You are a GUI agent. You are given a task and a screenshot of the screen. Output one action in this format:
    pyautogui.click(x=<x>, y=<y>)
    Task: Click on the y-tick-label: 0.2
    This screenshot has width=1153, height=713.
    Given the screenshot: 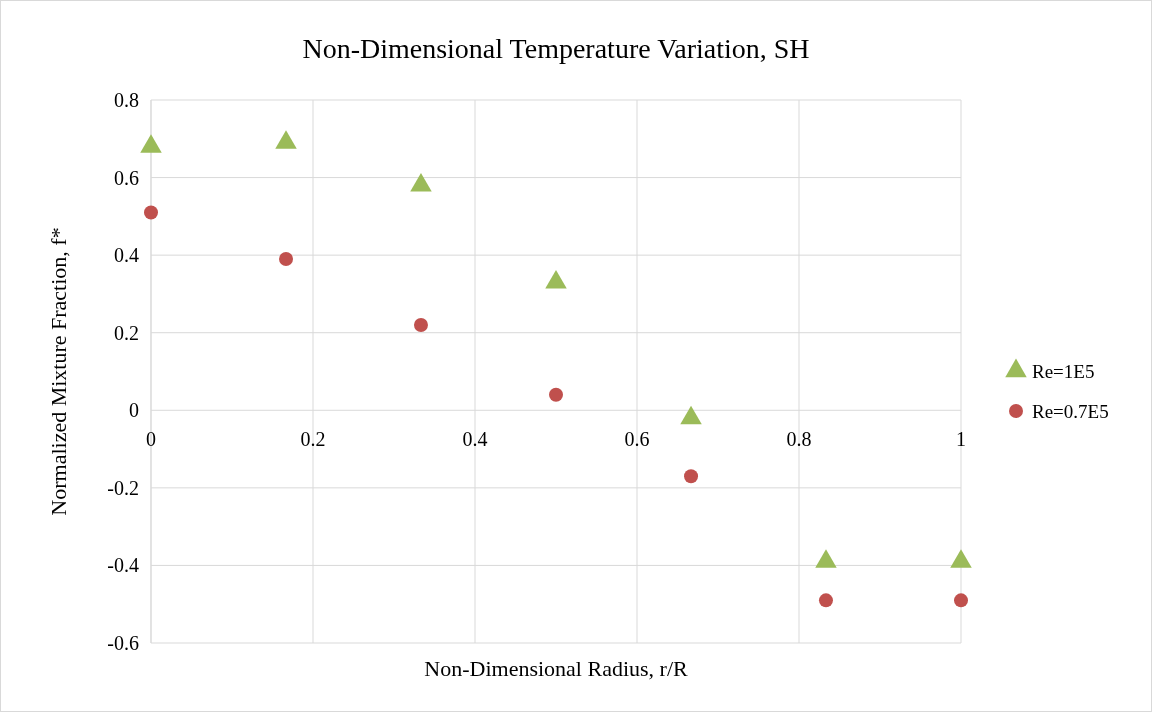 What is the action you would take?
    pyautogui.click(x=126, y=332)
    